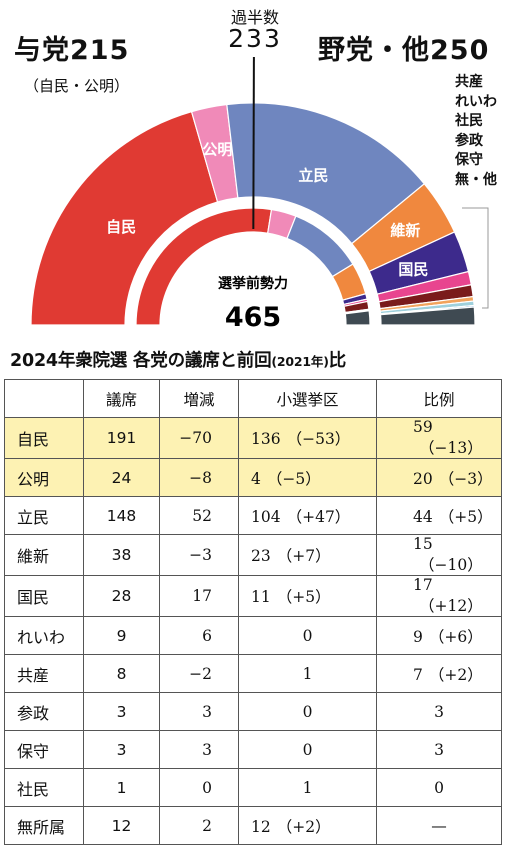 This screenshot has width=505, height=845. I want to click on pr-value: 7, so click(418, 674).